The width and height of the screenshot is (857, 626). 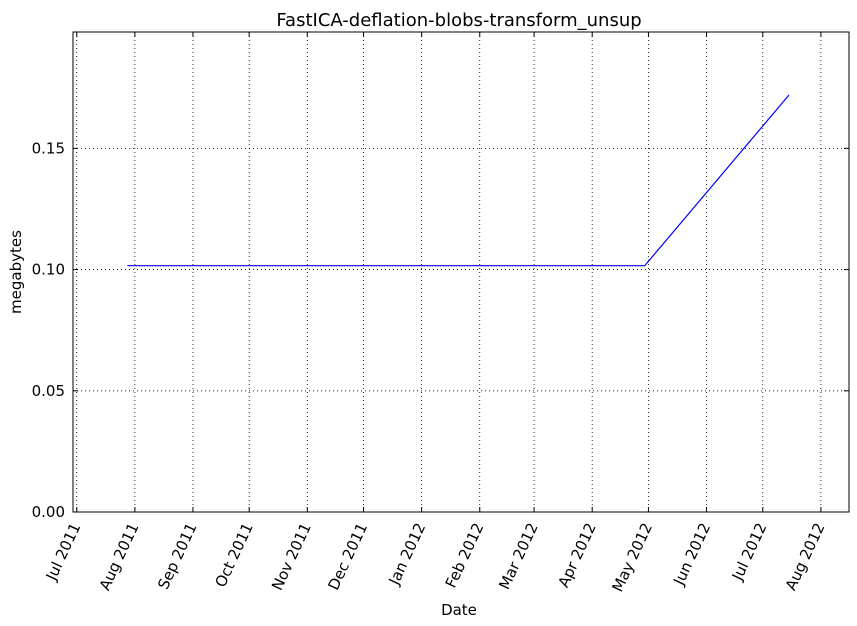 I want to click on x-tick-label: Aug 2012, so click(x=805, y=556).